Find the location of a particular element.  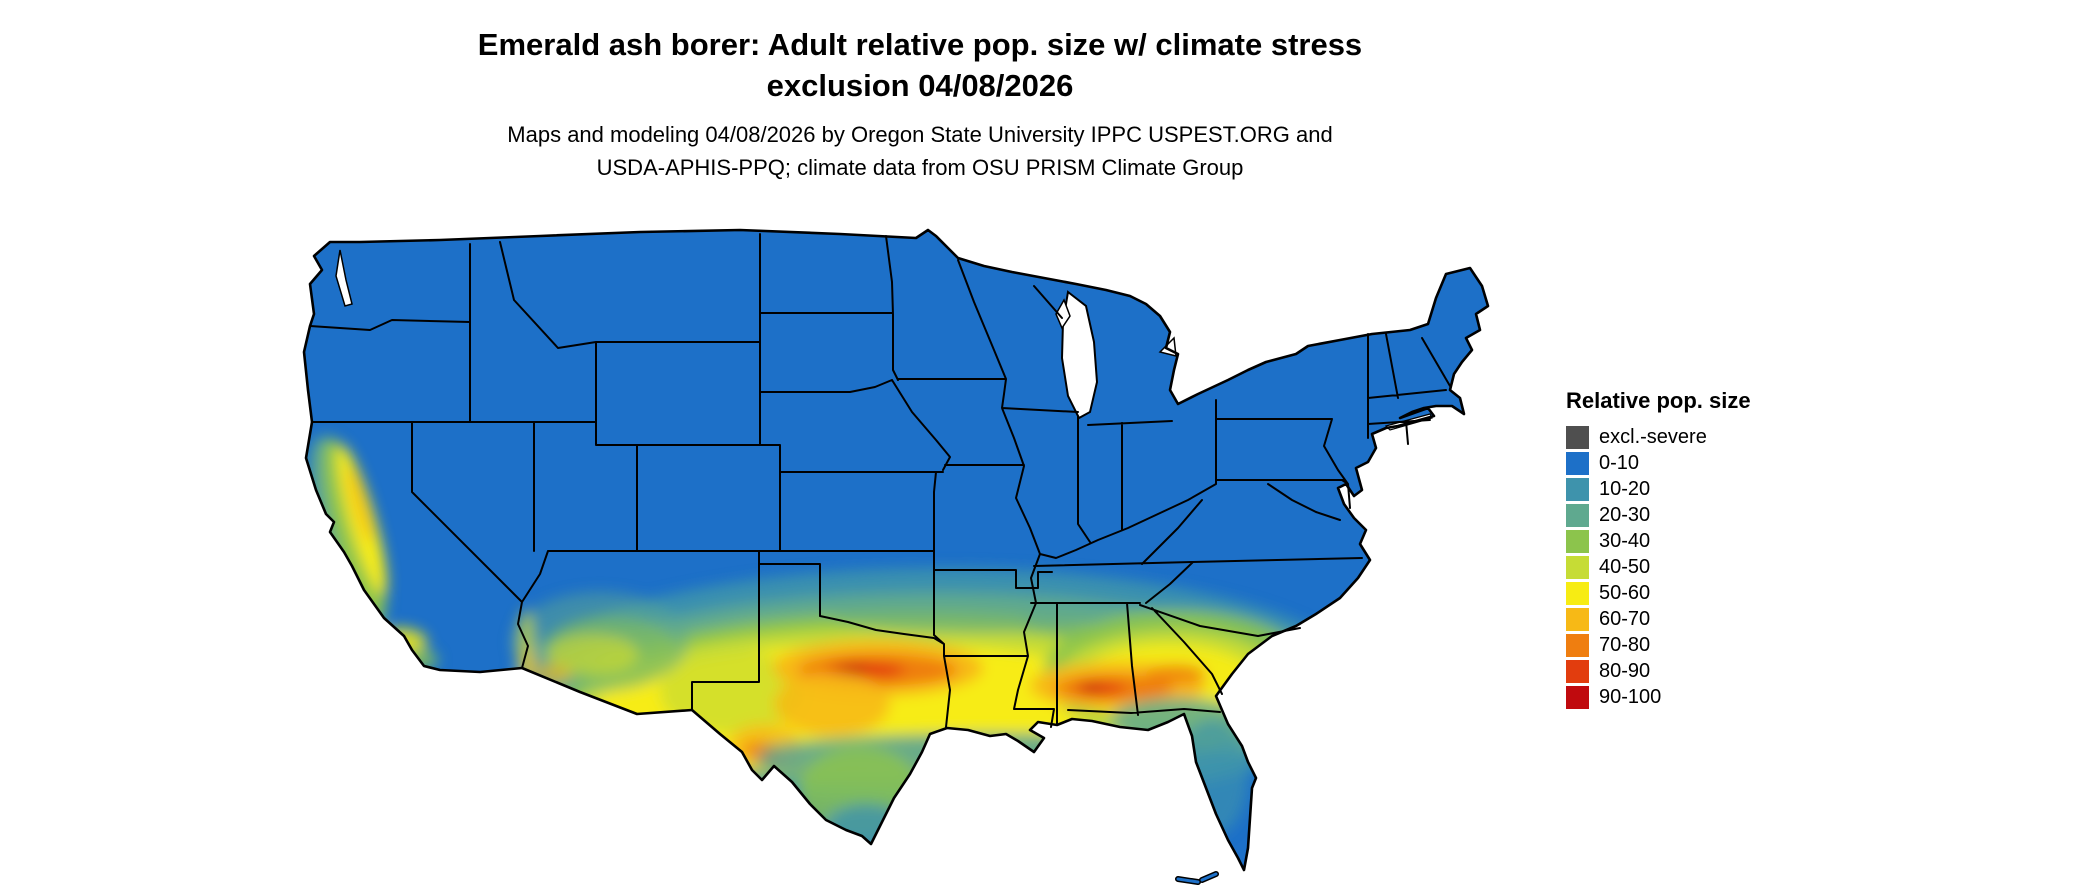

legend-item-label: excl.-severe is located at coordinates (1653, 437).